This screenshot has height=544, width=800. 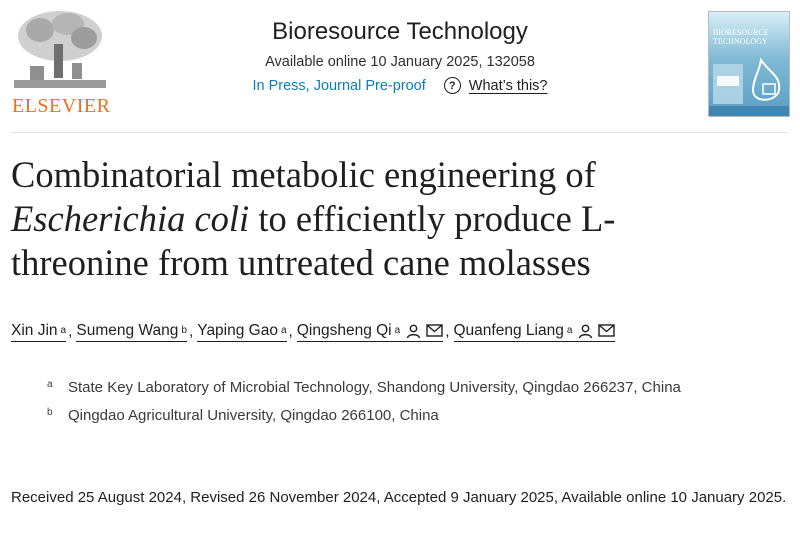 I want to click on cover-title: BIORESOURCE TECHNOLOGY, so click(x=741, y=37).